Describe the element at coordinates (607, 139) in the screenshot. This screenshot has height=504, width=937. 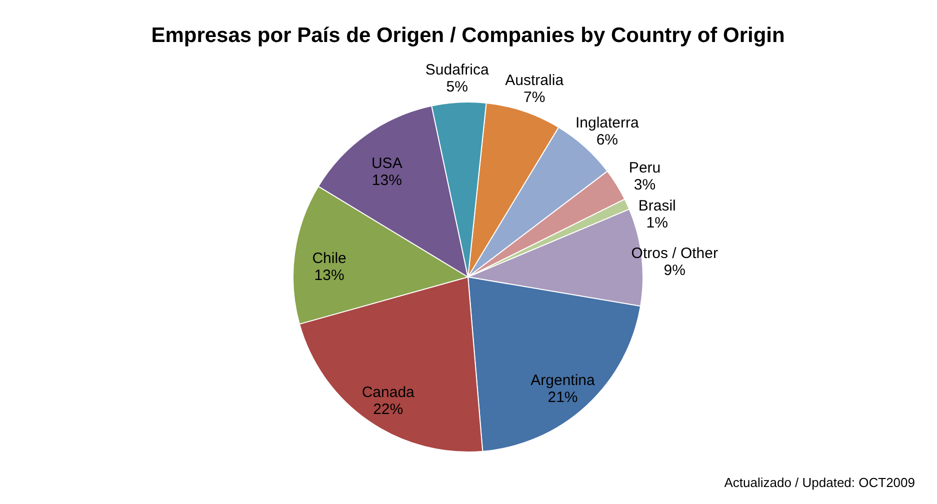
I see `data-label: 6%` at that location.